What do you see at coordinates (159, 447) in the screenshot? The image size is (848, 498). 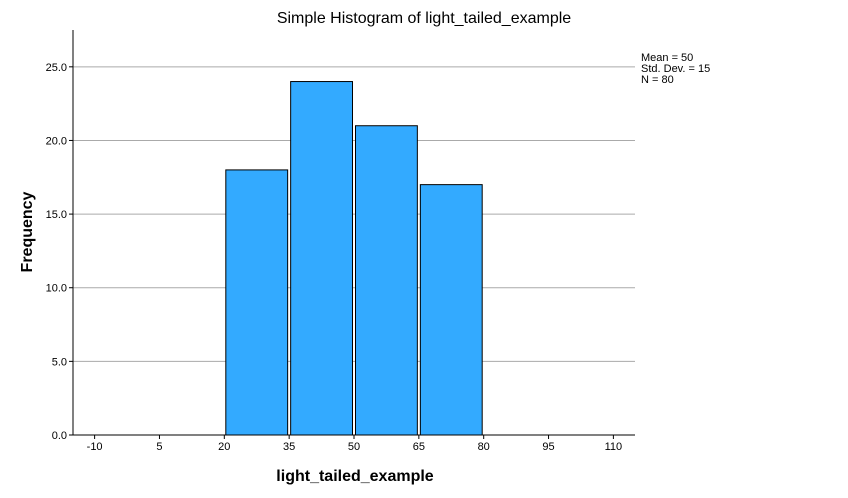 I see `x-tick-label-1: 5` at bounding box center [159, 447].